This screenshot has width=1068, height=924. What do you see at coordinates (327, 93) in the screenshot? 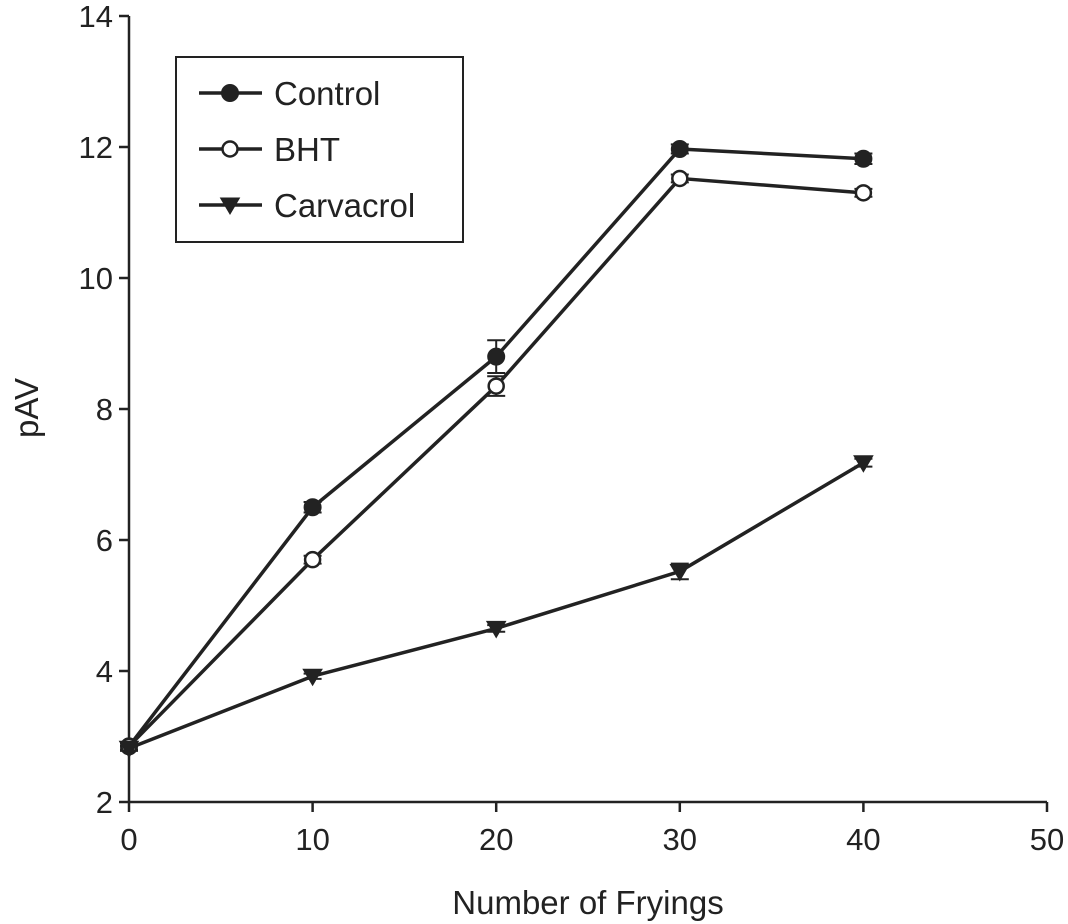
I see `legend-label-control: Control` at bounding box center [327, 93].